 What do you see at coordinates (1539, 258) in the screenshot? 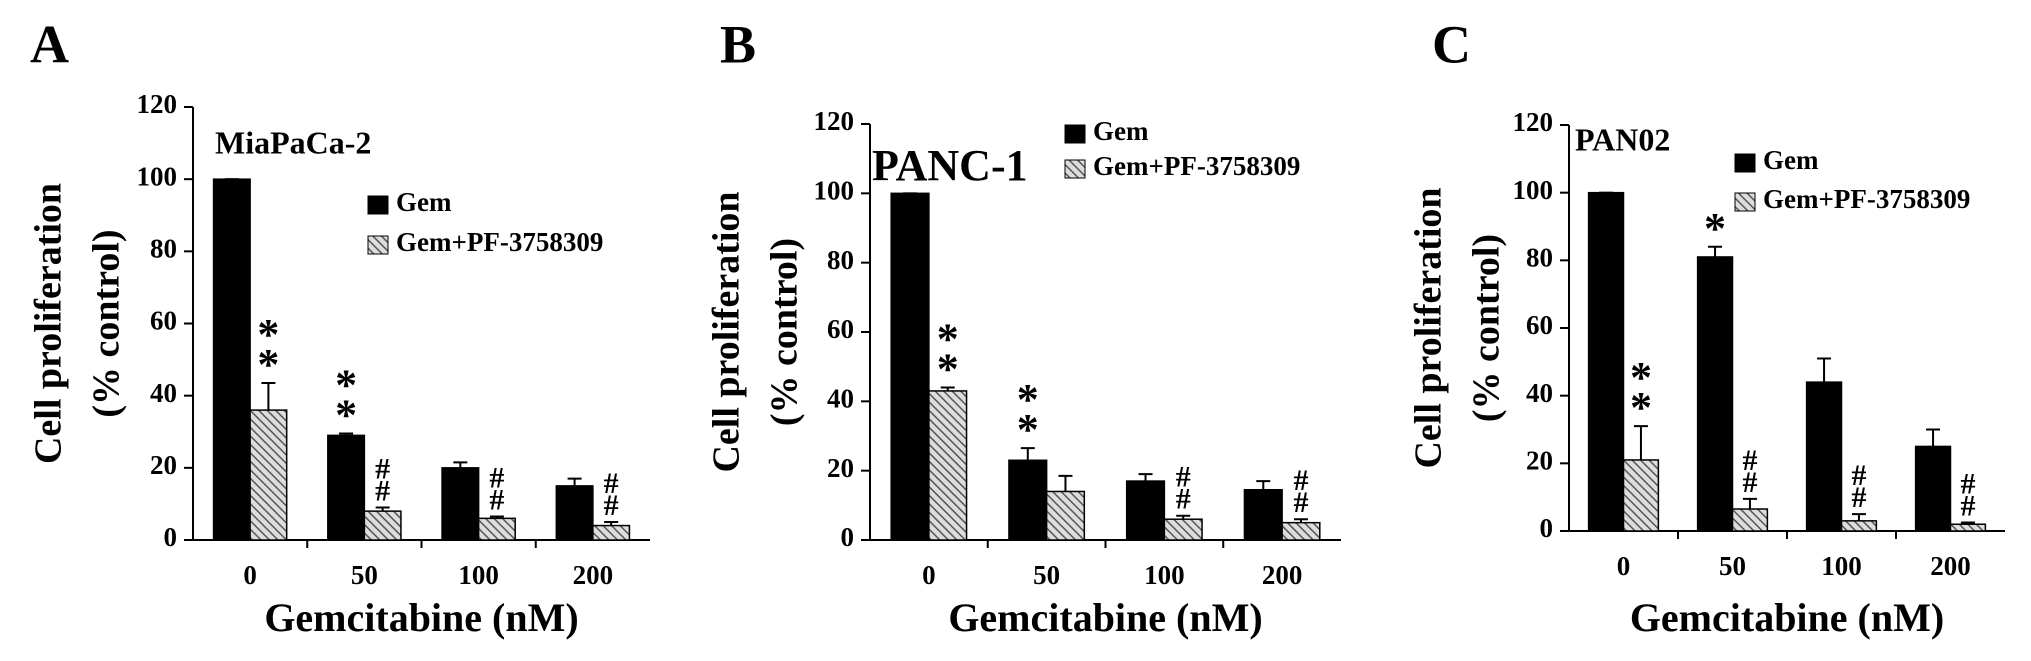
I see `y-tick-label: 80` at bounding box center [1539, 258].